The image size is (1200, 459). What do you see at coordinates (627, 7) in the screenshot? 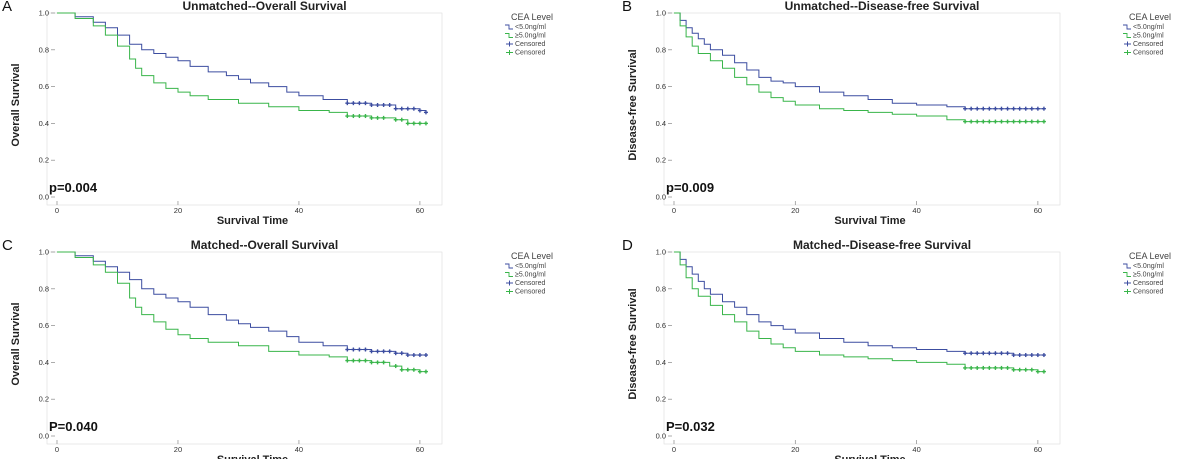
I see `panel-letter: B` at bounding box center [627, 7].